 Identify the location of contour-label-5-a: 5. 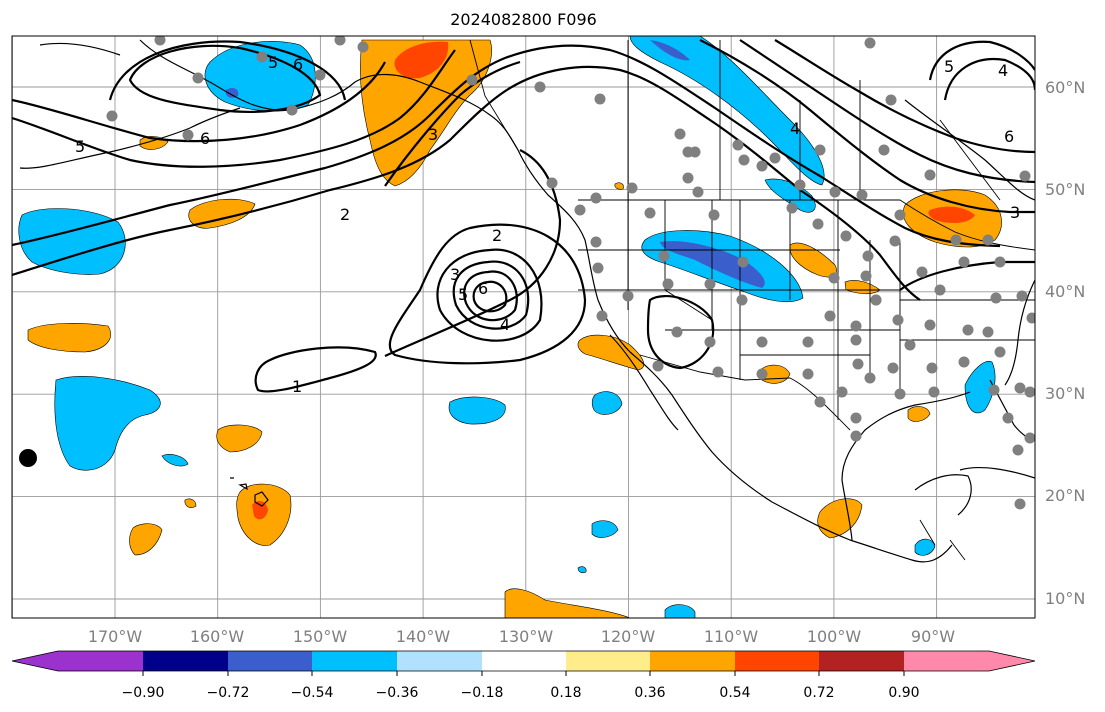
(80, 146).